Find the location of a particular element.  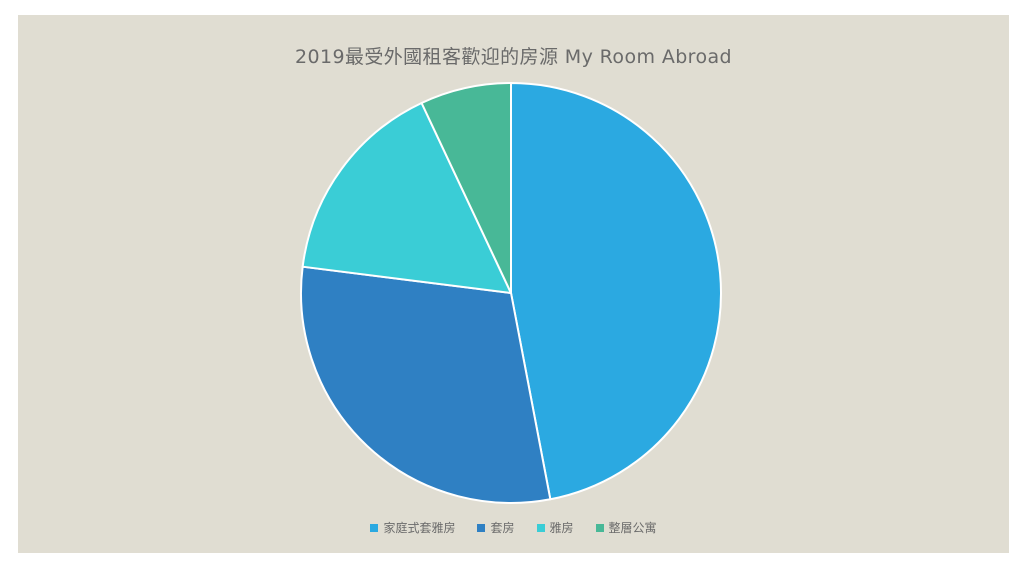

legend-item-0: 家庭式套雅房 is located at coordinates (412, 527).